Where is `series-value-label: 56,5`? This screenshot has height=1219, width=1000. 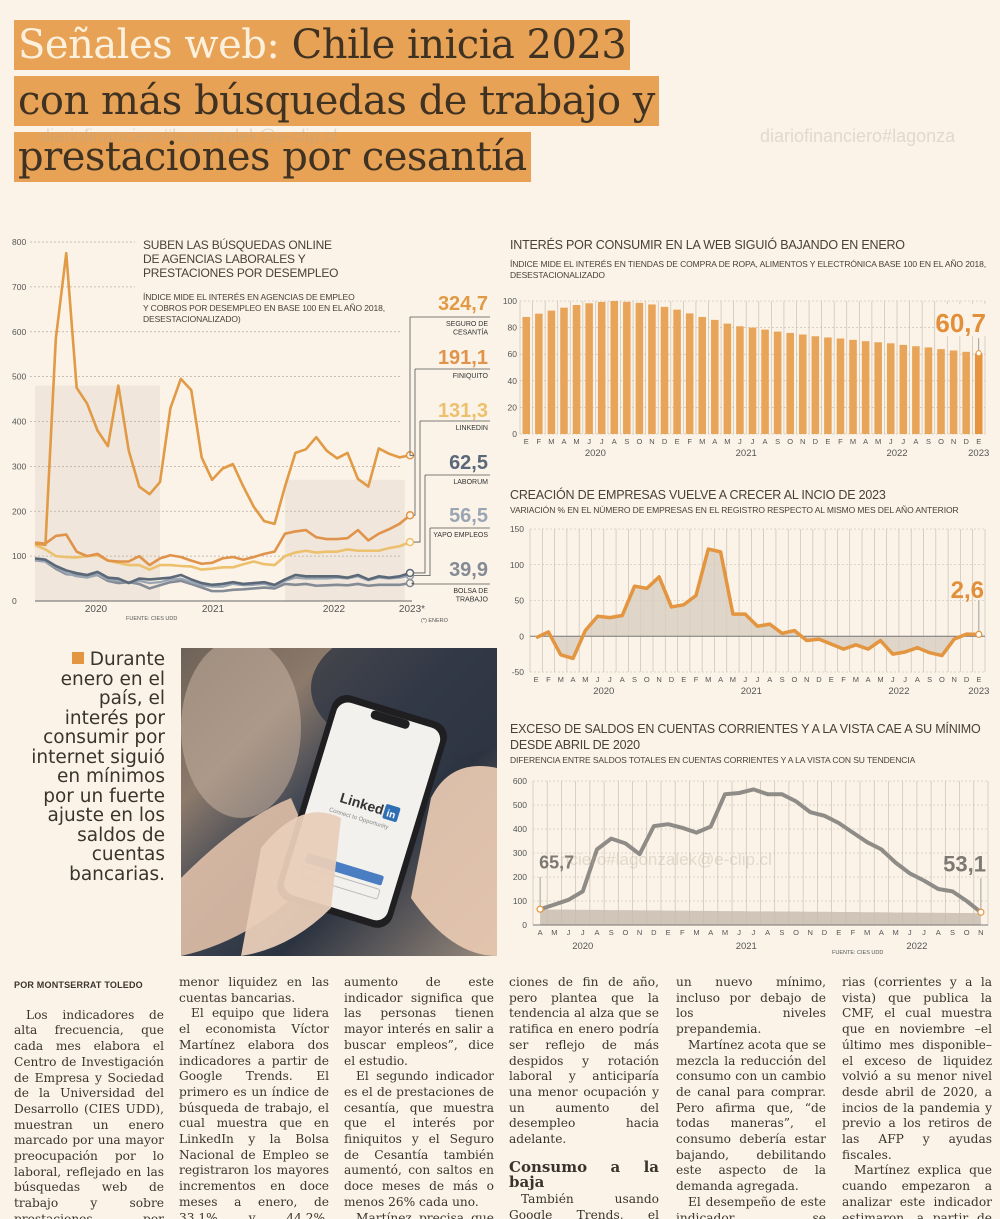
series-value-label: 56,5 is located at coordinates (468, 516).